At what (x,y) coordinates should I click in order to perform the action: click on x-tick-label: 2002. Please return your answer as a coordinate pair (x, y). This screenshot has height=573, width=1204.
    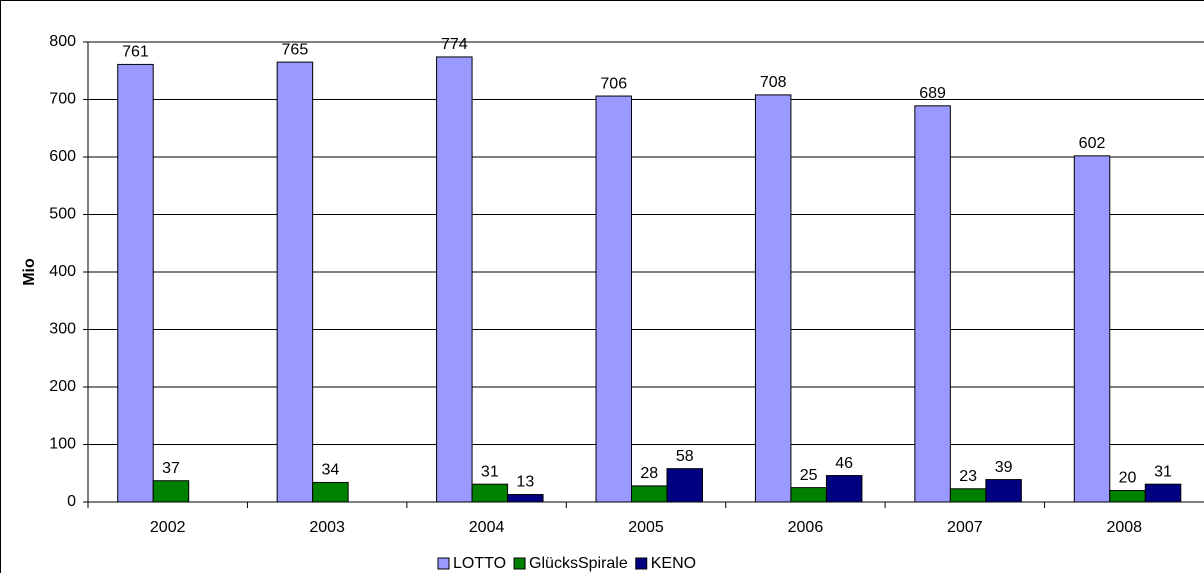
    Looking at the image, I should click on (168, 527).